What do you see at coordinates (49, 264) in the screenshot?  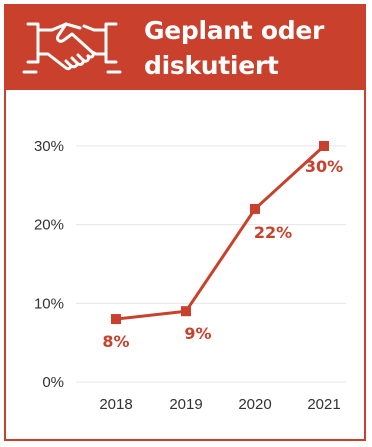 I see `y-axis-ticks: 0% 10% 20% 30%` at bounding box center [49, 264].